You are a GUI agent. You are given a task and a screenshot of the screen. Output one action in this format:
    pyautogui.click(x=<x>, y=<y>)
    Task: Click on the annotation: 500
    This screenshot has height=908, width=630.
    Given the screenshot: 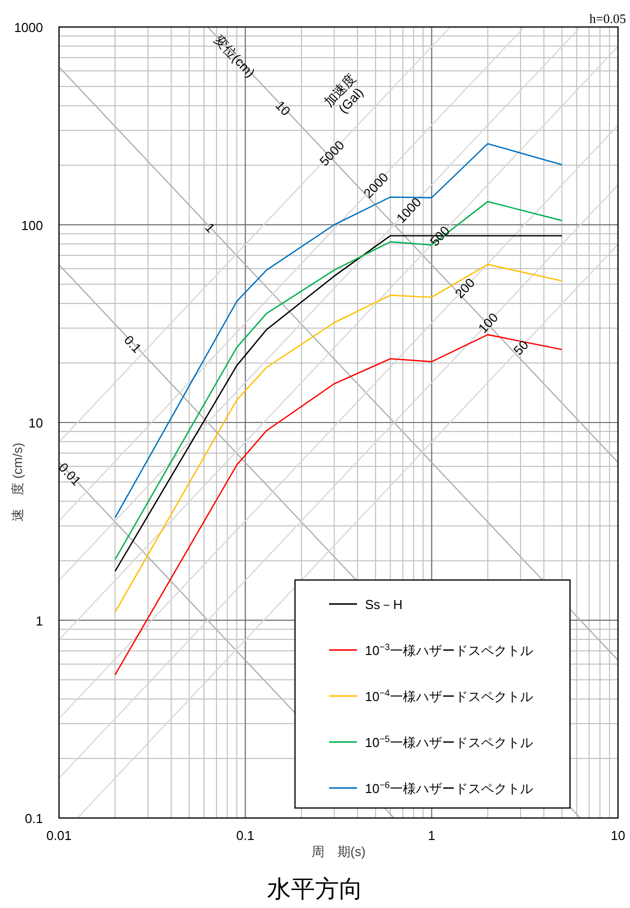 What is the action you would take?
    pyautogui.click(x=439, y=236)
    